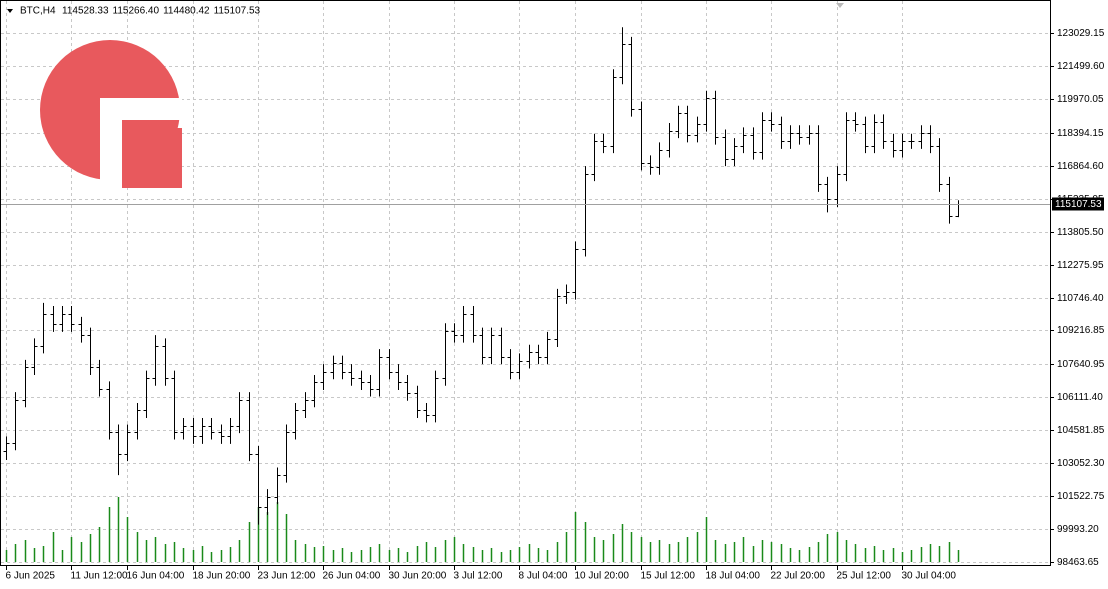 This screenshot has height=589, width=1108. What do you see at coordinates (1081, 430) in the screenshot?
I see `y-tick-label: 104581.85` at bounding box center [1081, 430].